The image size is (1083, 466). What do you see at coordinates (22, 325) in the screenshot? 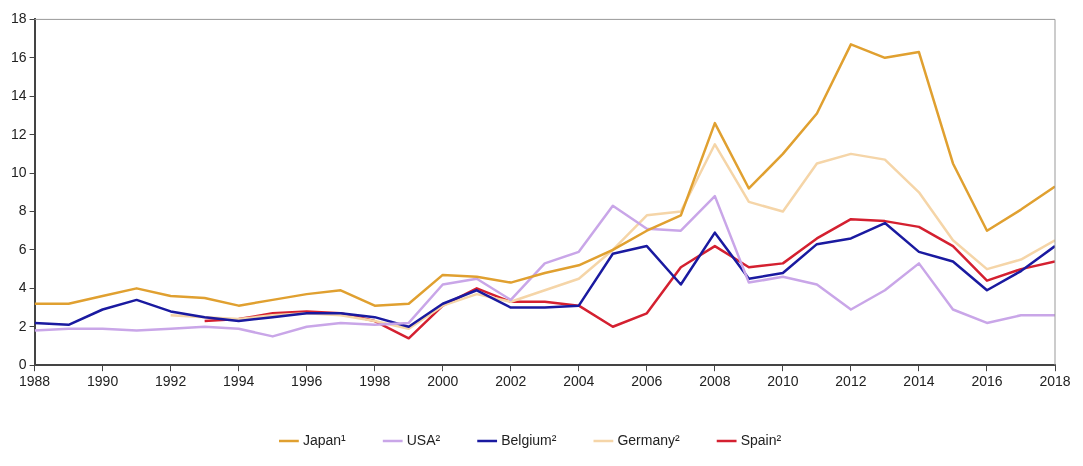
I see `y-tick-label: 2` at bounding box center [22, 325].